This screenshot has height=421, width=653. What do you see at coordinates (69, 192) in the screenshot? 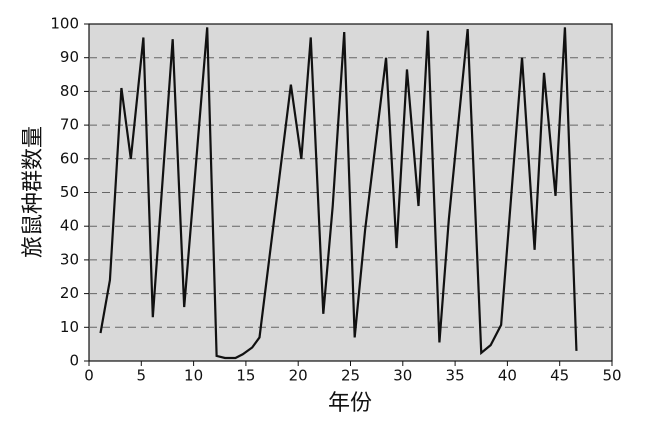
I see `y-tick-label: 50` at bounding box center [69, 192].